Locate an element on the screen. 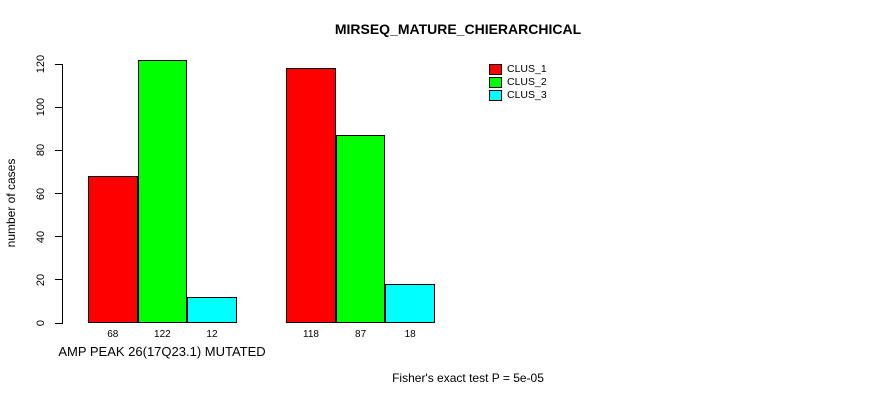 The width and height of the screenshot is (890, 400). y-tick-label: 0 is located at coordinates (41, 323).